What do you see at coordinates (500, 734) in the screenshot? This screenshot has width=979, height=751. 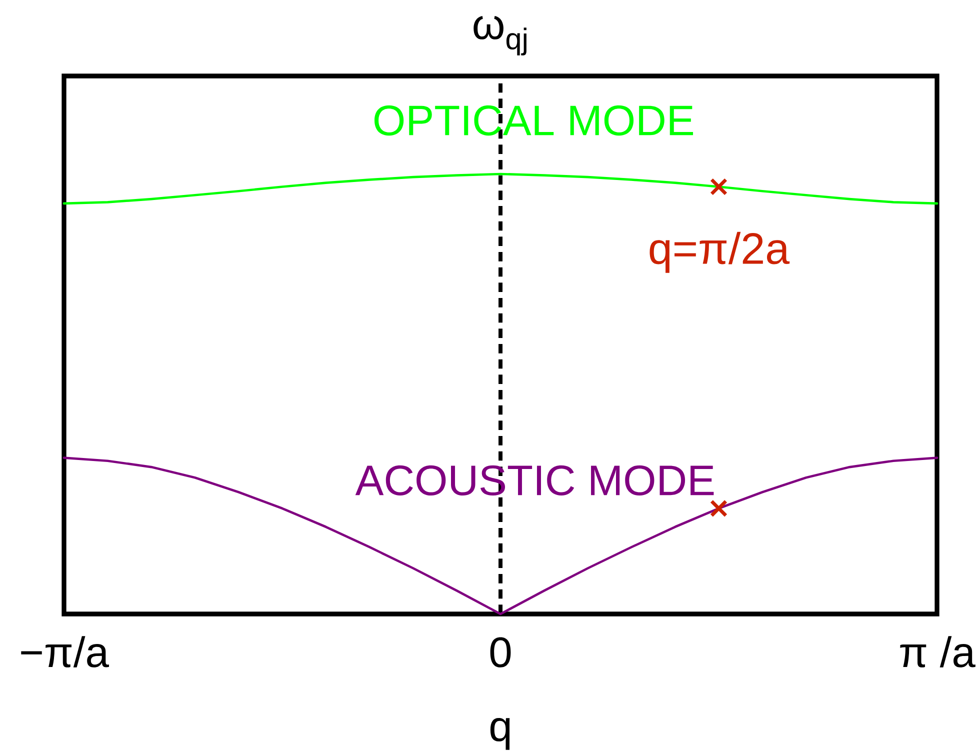 I see `x-axis-title: q` at bounding box center [500, 734].